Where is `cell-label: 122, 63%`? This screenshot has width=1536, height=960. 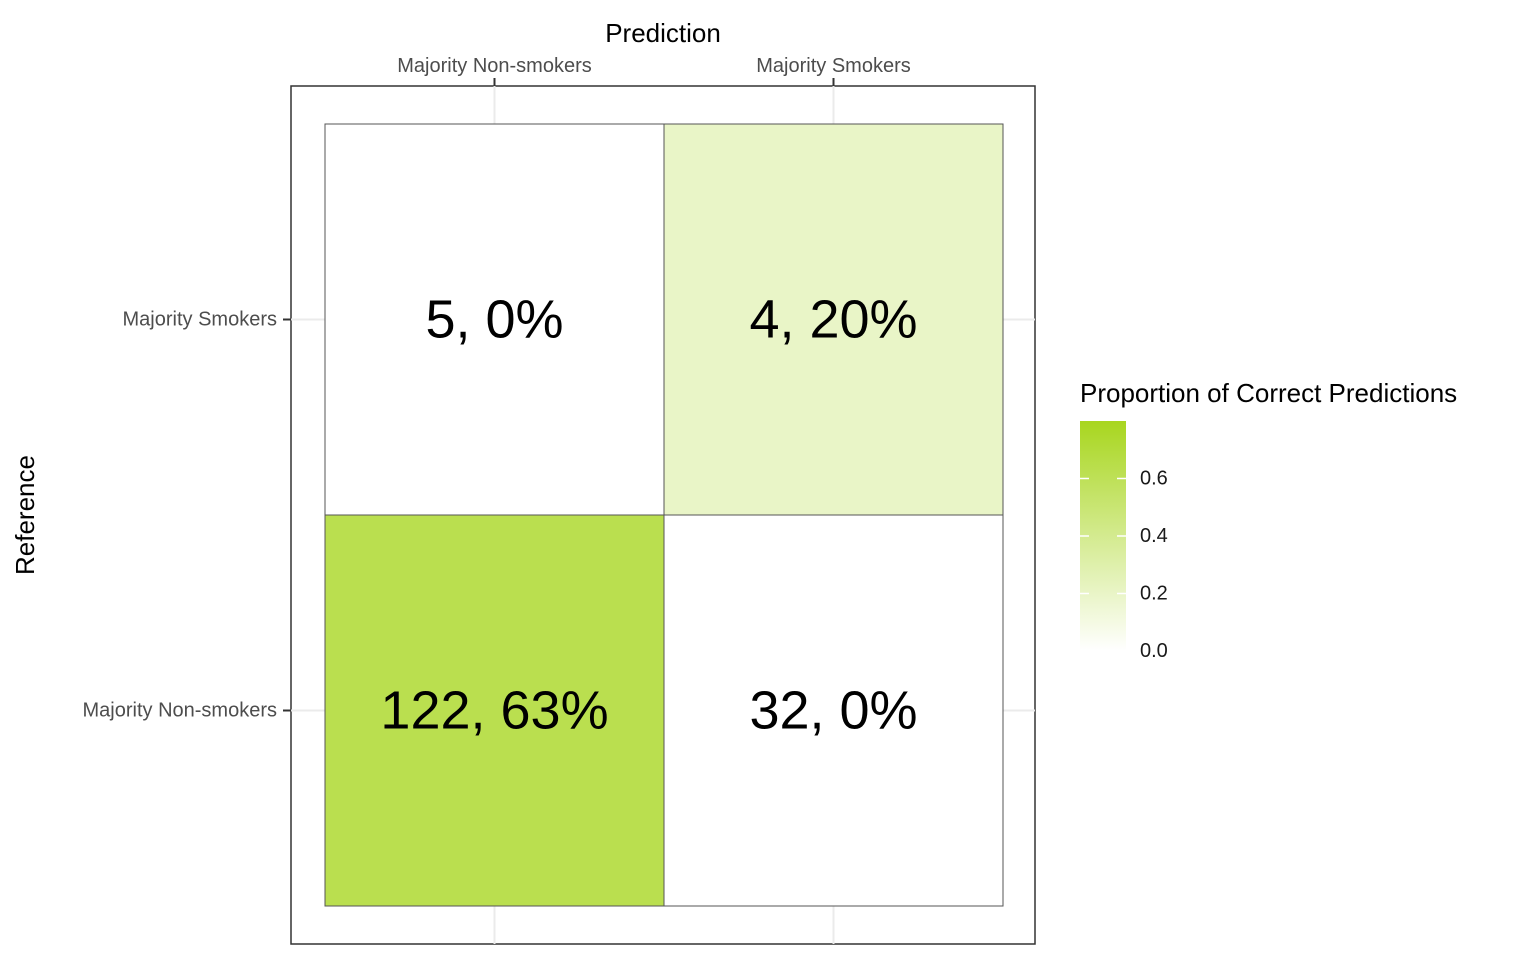
cell-label: 122, 63% is located at coordinates (494, 711).